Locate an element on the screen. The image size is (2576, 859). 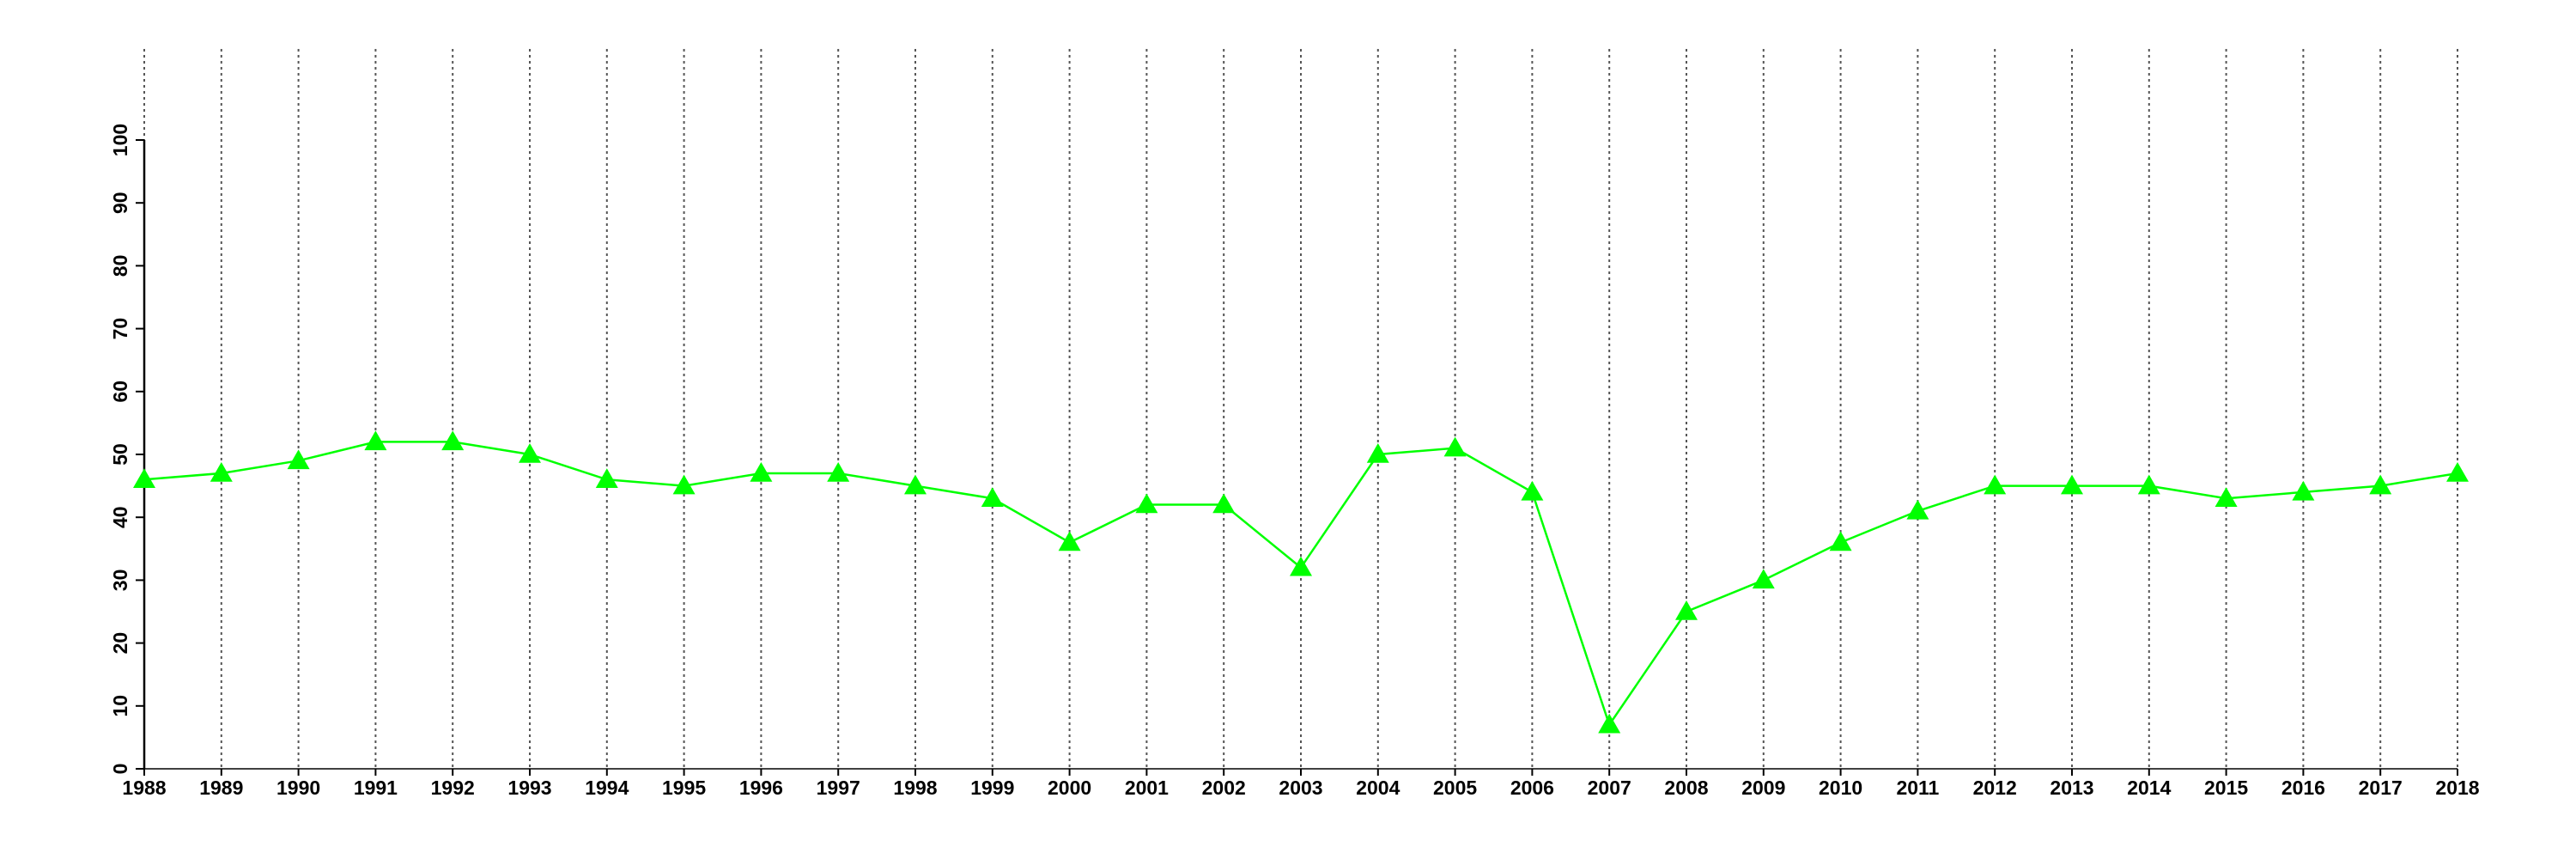
y-tick-label: 20 is located at coordinates (120, 643).